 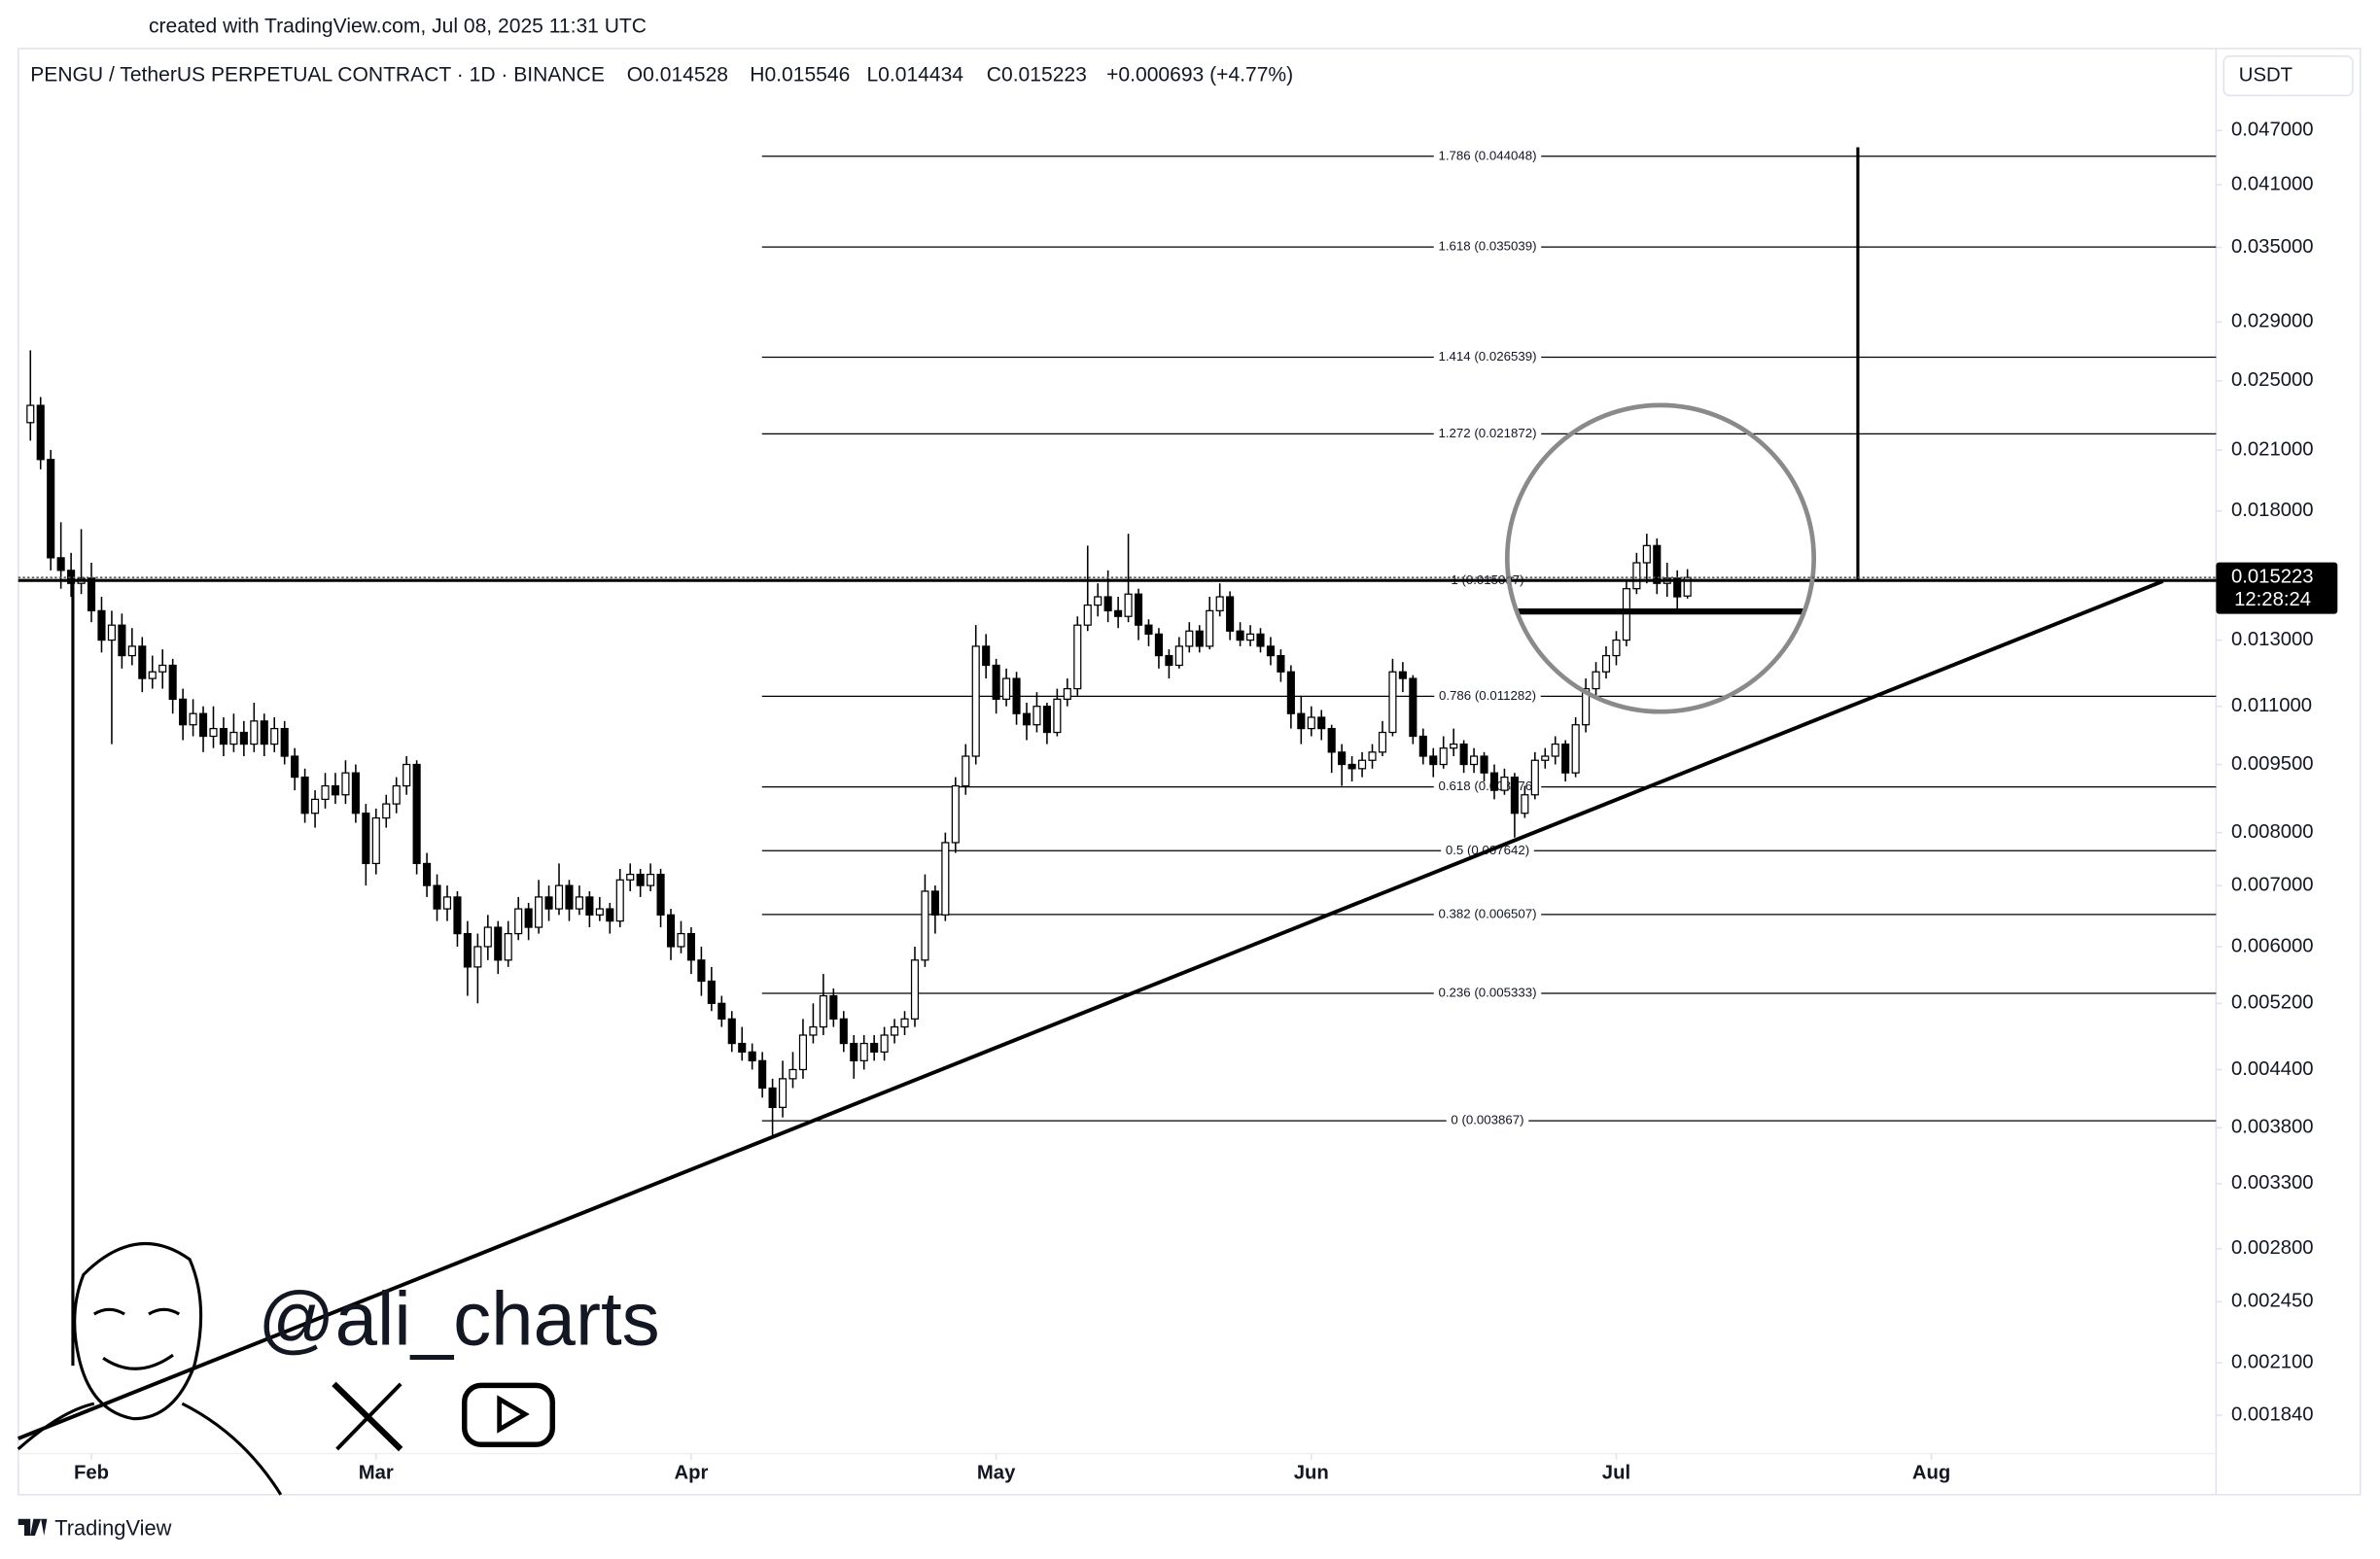 I want to click on x-tick-label: Jul, so click(x=1616, y=1472).